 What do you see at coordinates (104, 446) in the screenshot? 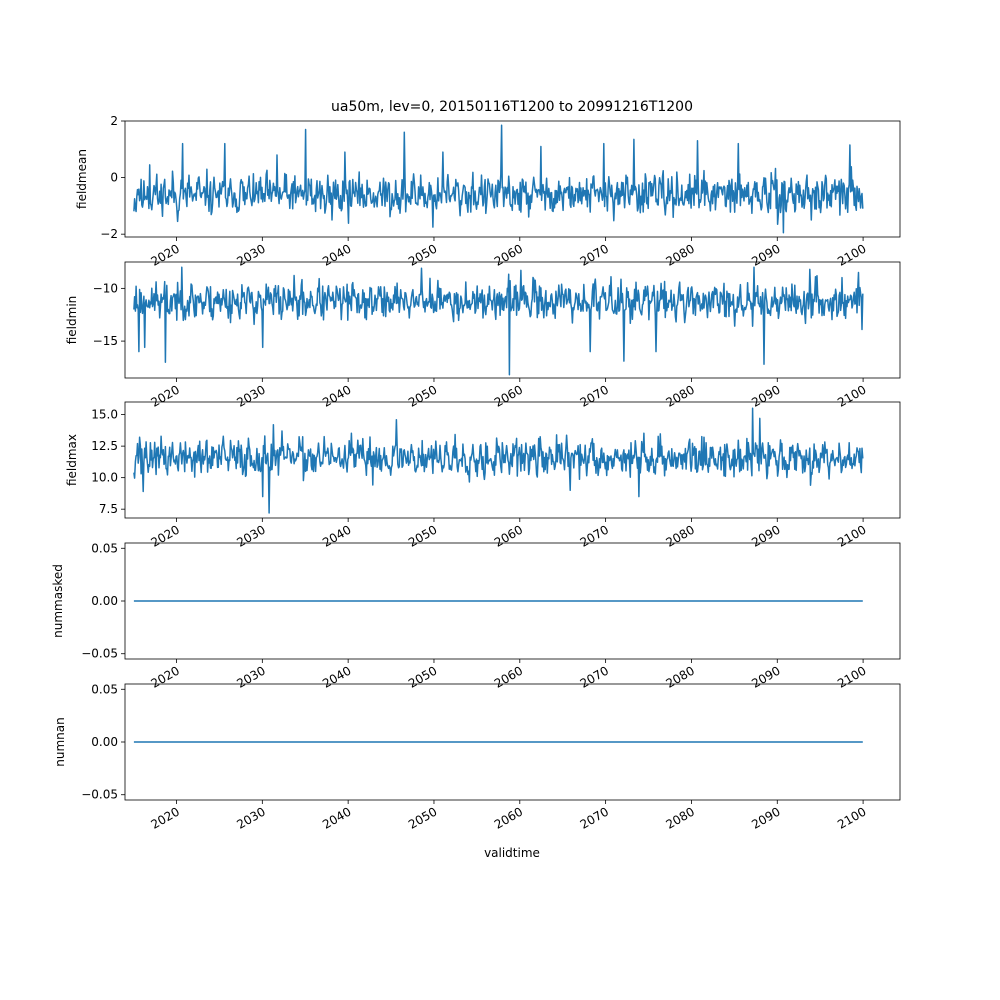
I see `y-tick-label: 12.5` at bounding box center [104, 446].